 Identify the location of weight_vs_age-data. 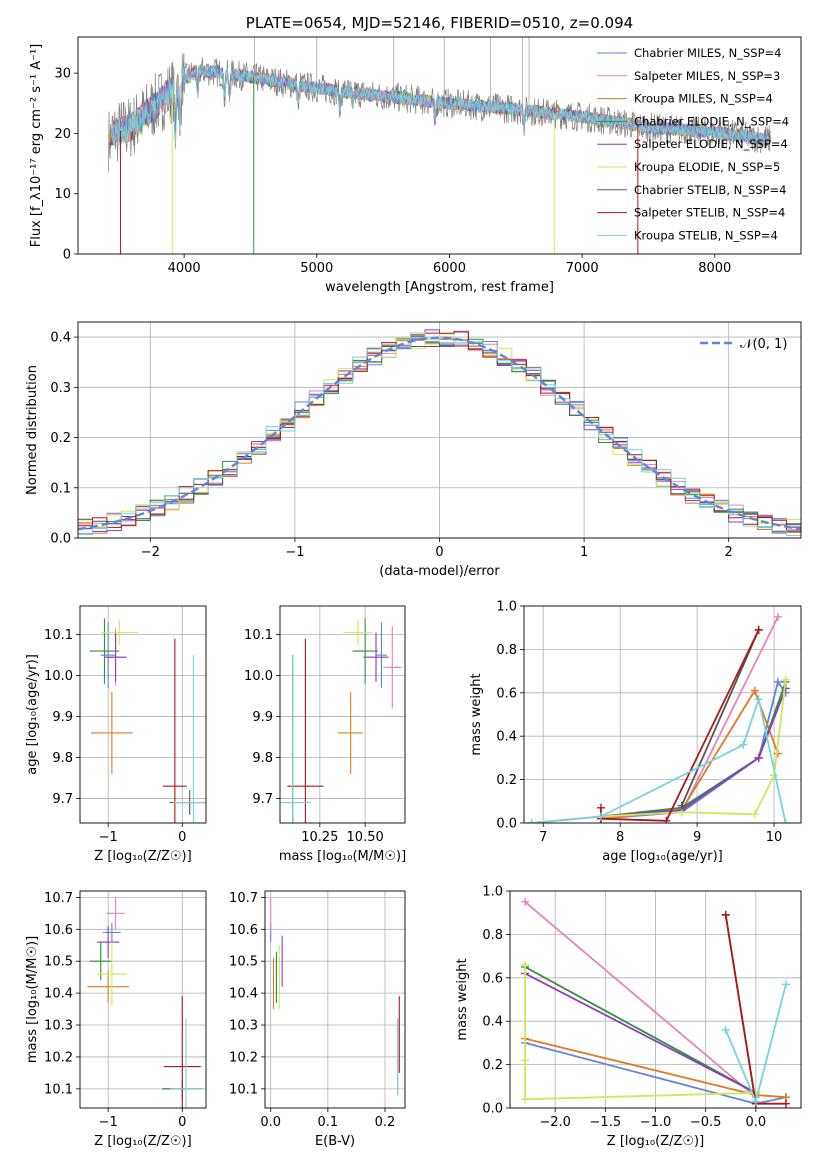
(658, 717).